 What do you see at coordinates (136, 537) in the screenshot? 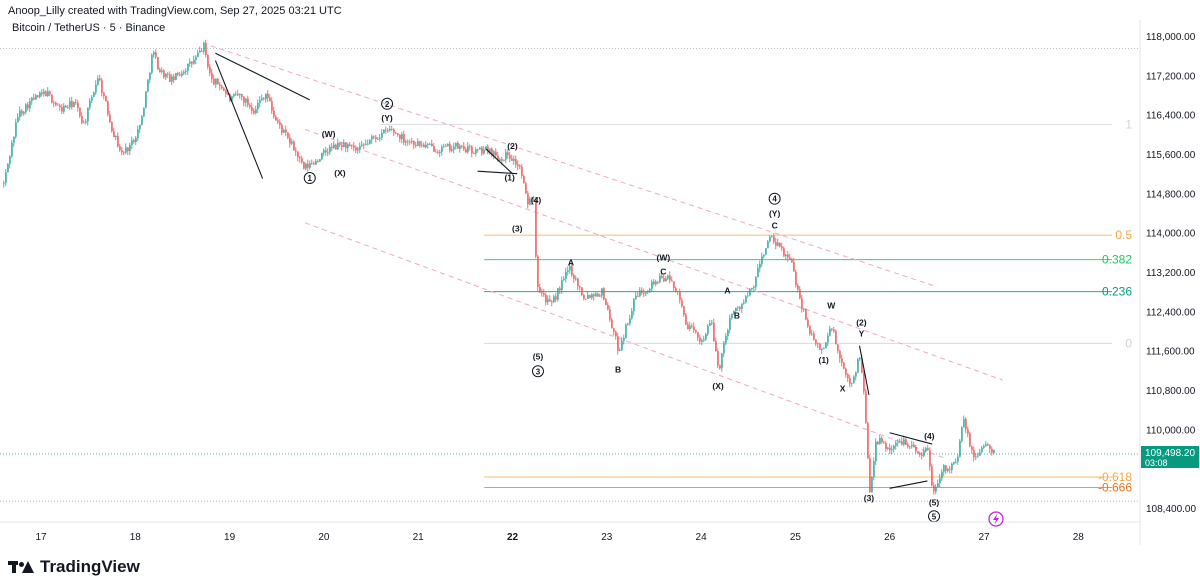
I see `time-tick-1: 18` at bounding box center [136, 537].